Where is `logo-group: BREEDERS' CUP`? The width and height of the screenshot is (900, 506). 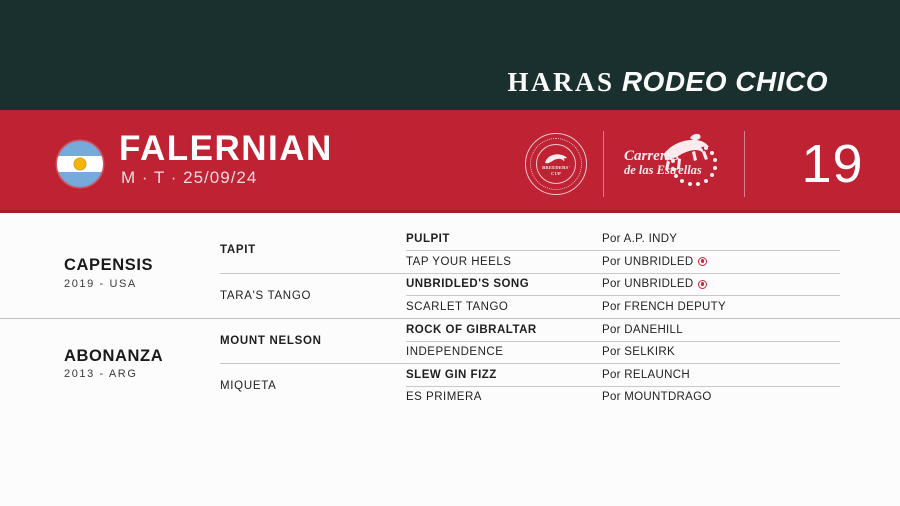 logo-group: BREEDERS' CUP is located at coordinates (643, 164).